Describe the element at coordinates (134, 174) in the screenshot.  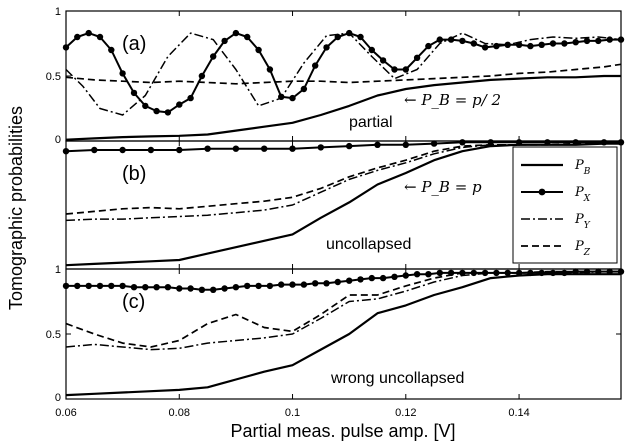
I see `panel-label: (b)` at that location.